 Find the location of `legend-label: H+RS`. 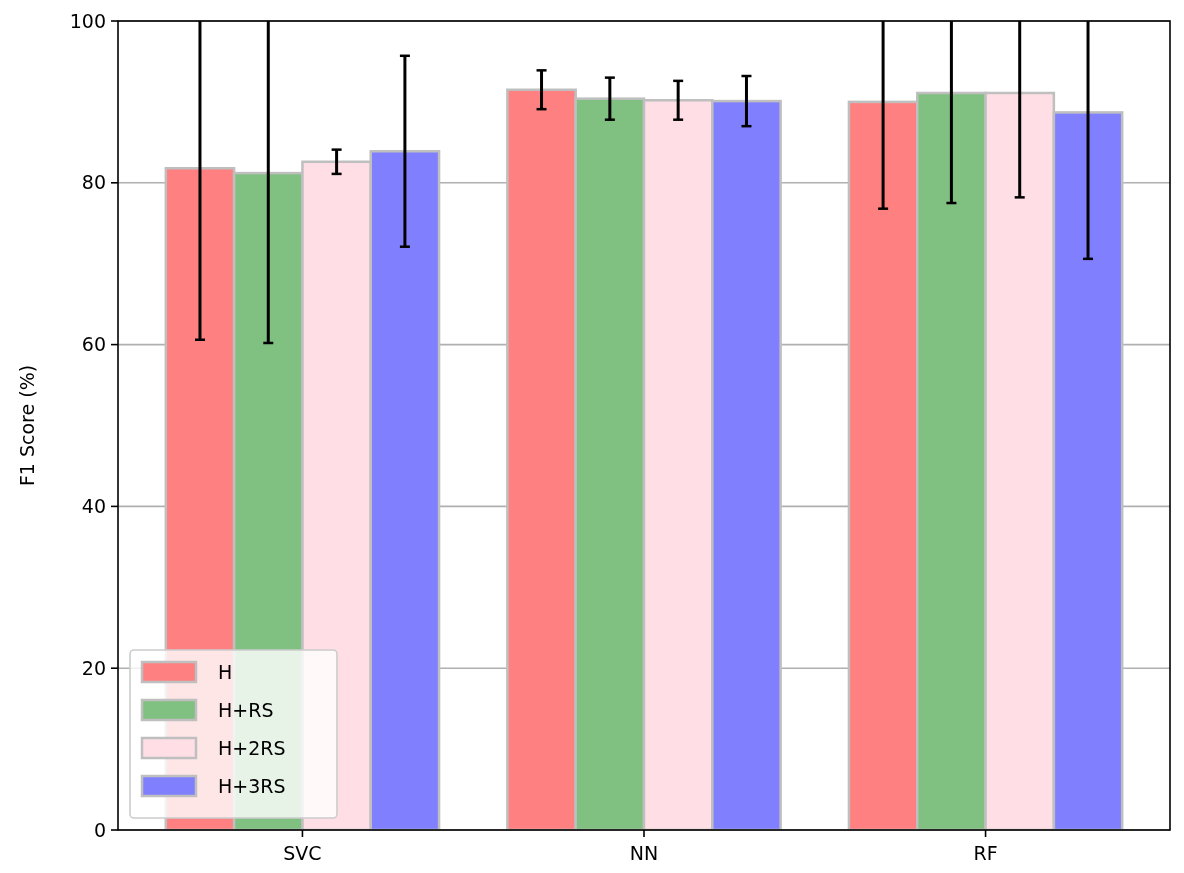

legend-label: H+RS is located at coordinates (246, 709).